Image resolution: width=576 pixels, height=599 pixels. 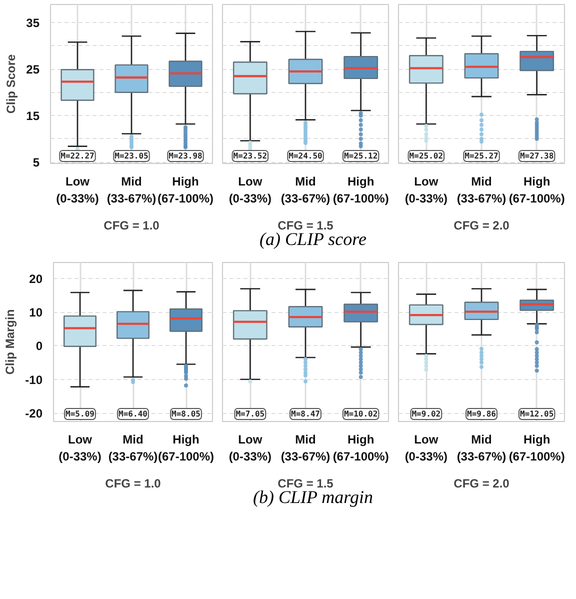 What do you see at coordinates (133, 413) in the screenshot?
I see `annotation: M=6.40` at bounding box center [133, 413].